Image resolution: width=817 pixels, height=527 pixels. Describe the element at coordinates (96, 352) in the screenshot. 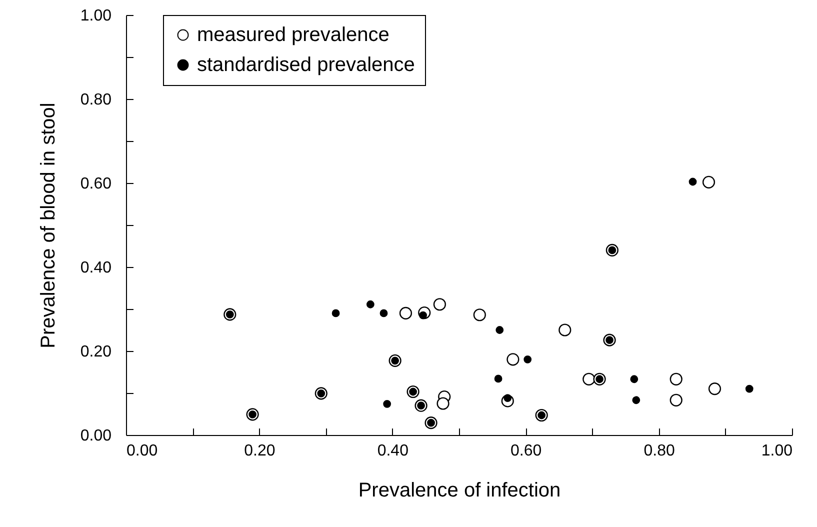

I see `y-tick-label: 0.20` at that location.